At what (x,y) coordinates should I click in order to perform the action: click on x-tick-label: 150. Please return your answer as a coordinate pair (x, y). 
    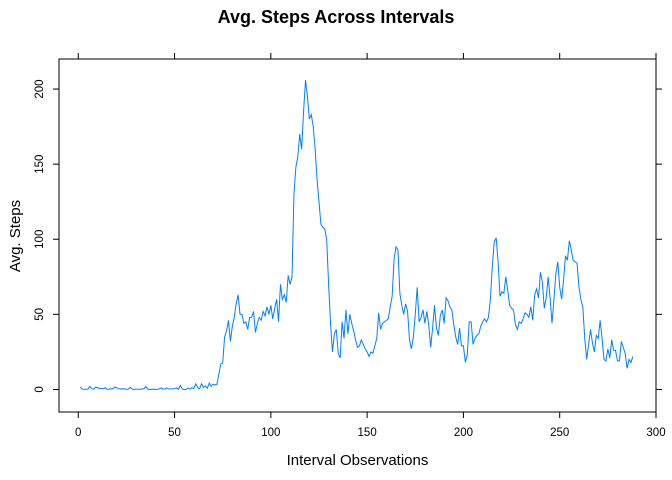
    Looking at the image, I should click on (367, 433).